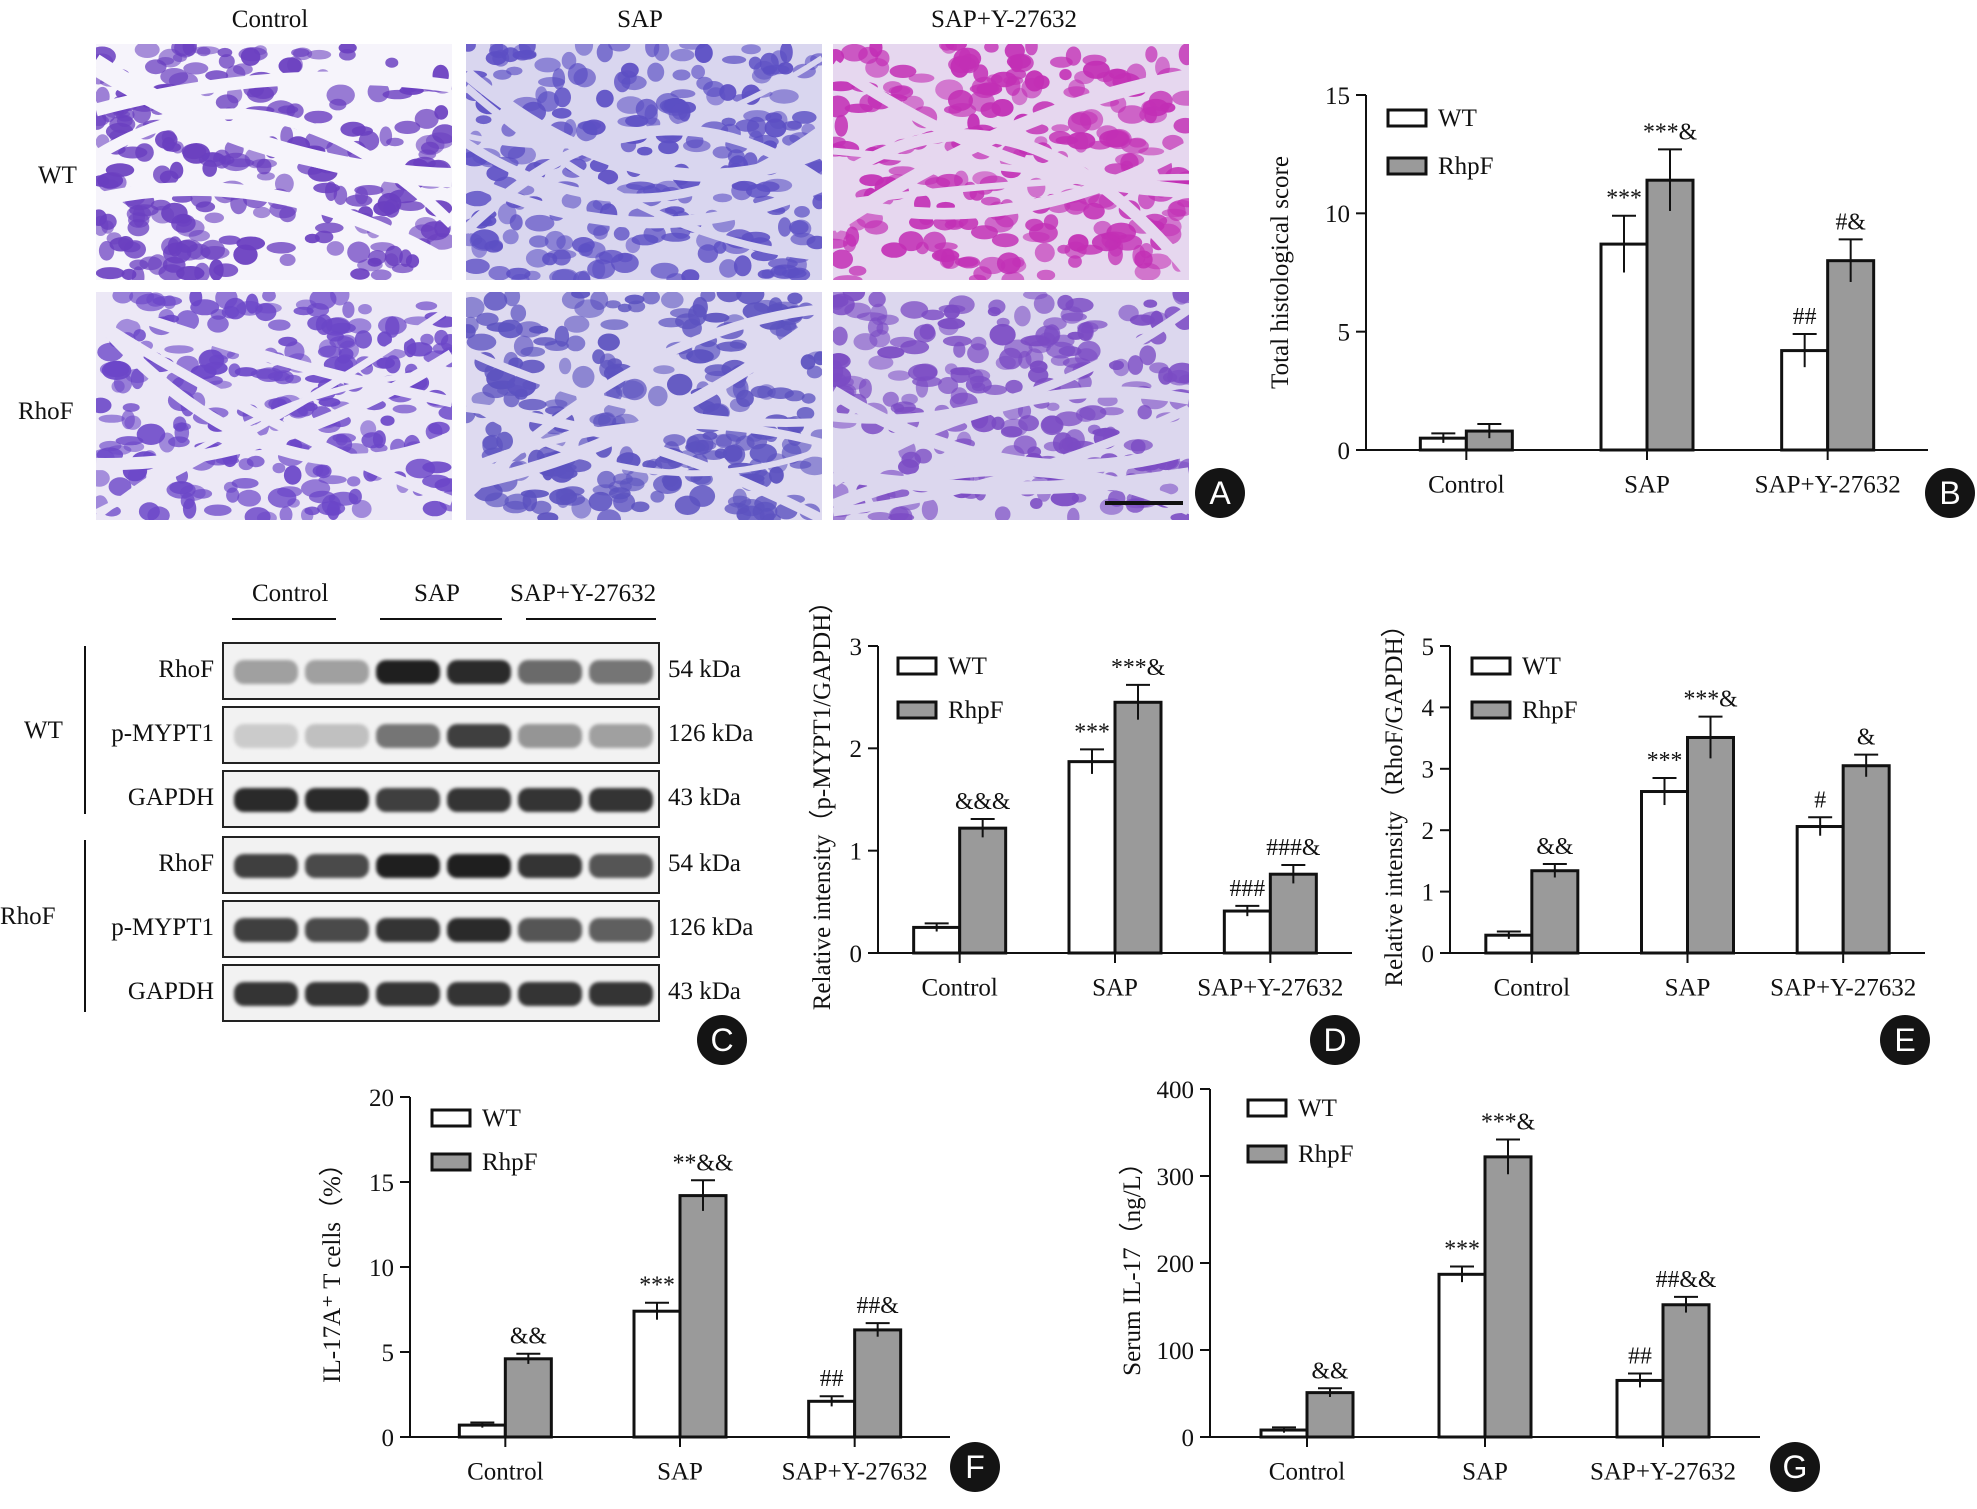 This screenshot has width=1977, height=1509. What do you see at coordinates (57, 175) in the screenshot?
I see `histology-row-title: WT` at bounding box center [57, 175].